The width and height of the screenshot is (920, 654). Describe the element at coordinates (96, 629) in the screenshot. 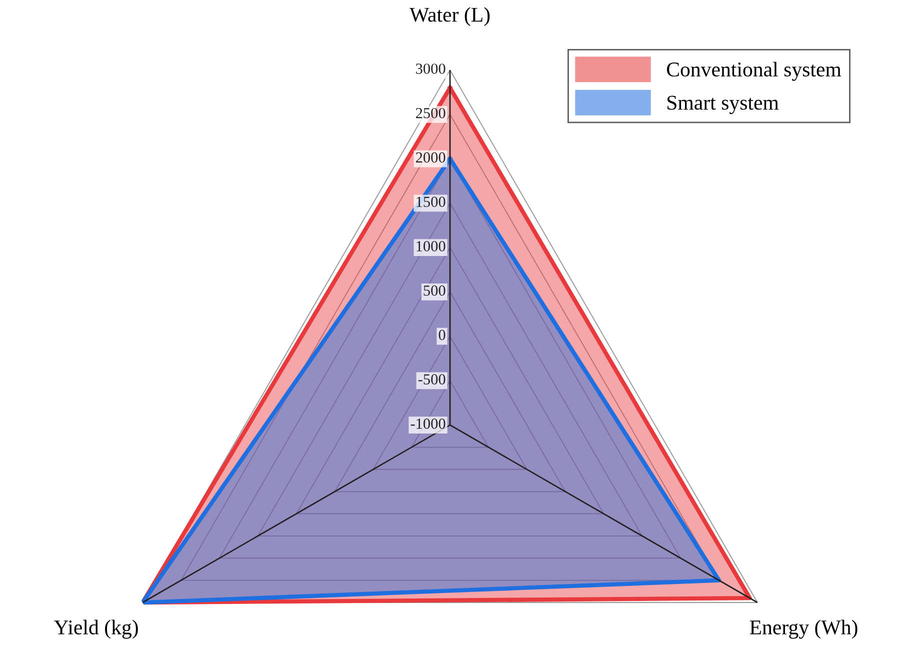

I see `spoke-label: Yield (kg)` at that location.